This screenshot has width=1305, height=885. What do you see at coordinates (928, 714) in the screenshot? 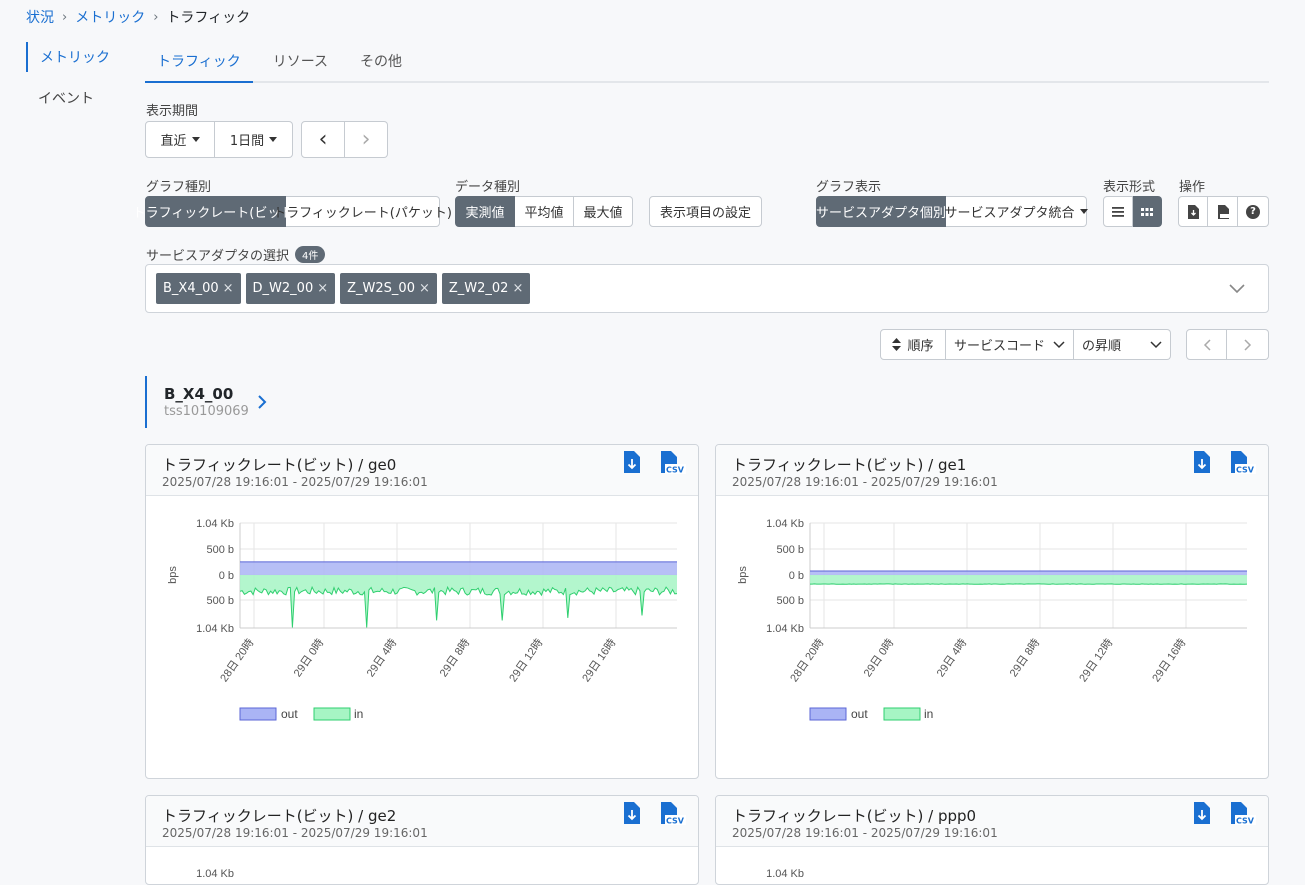
I see `legend-in-label: in` at bounding box center [928, 714].